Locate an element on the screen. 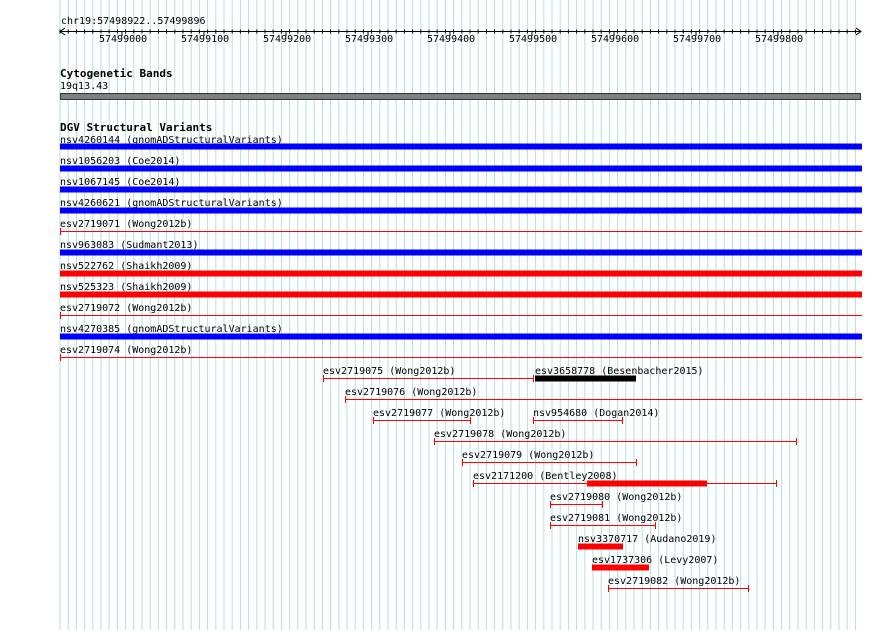  ruler-tick-label: 57499100 is located at coordinates (205, 39).